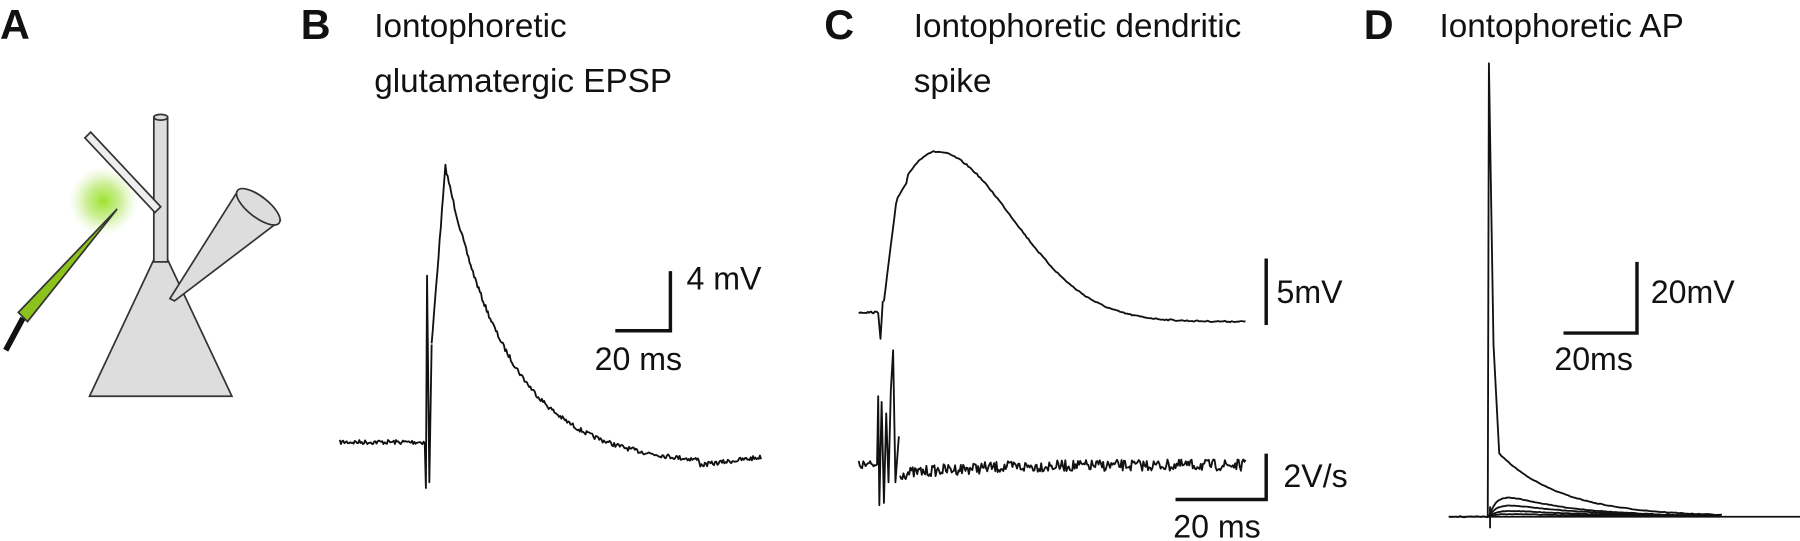 The height and width of the screenshot is (541, 1800). What do you see at coordinates (1593, 359) in the screenshot?
I see `scale-label: 20ms` at bounding box center [1593, 359].